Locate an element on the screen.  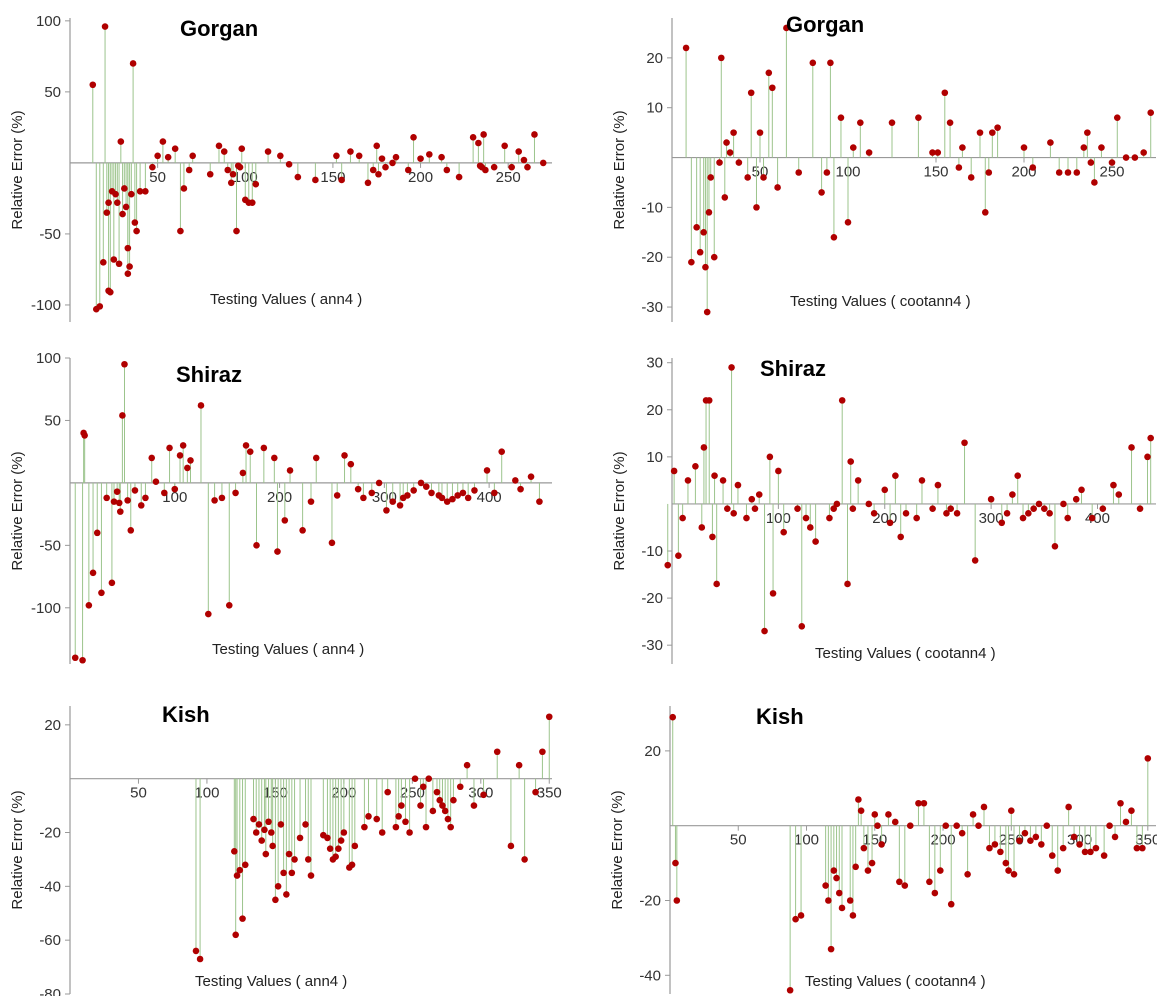
chart-title: Shiraz is located at coordinates (793, 368).